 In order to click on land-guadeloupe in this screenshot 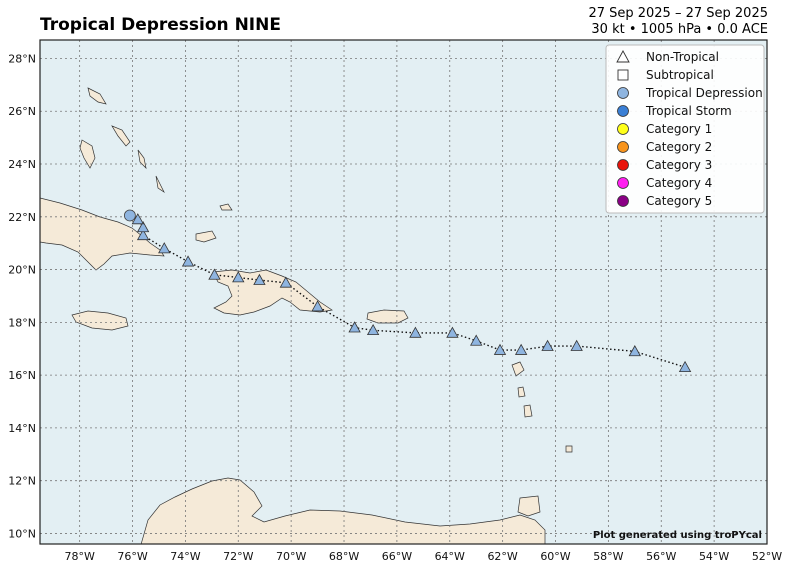, I will do `click(518, 369)`.